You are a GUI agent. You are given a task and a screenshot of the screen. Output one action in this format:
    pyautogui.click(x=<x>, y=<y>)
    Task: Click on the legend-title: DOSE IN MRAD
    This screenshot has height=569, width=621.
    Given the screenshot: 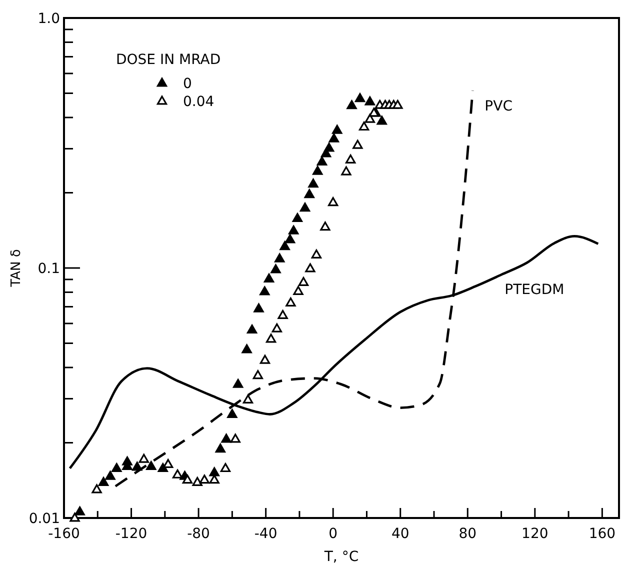 What is the action you would take?
    pyautogui.click(x=168, y=60)
    